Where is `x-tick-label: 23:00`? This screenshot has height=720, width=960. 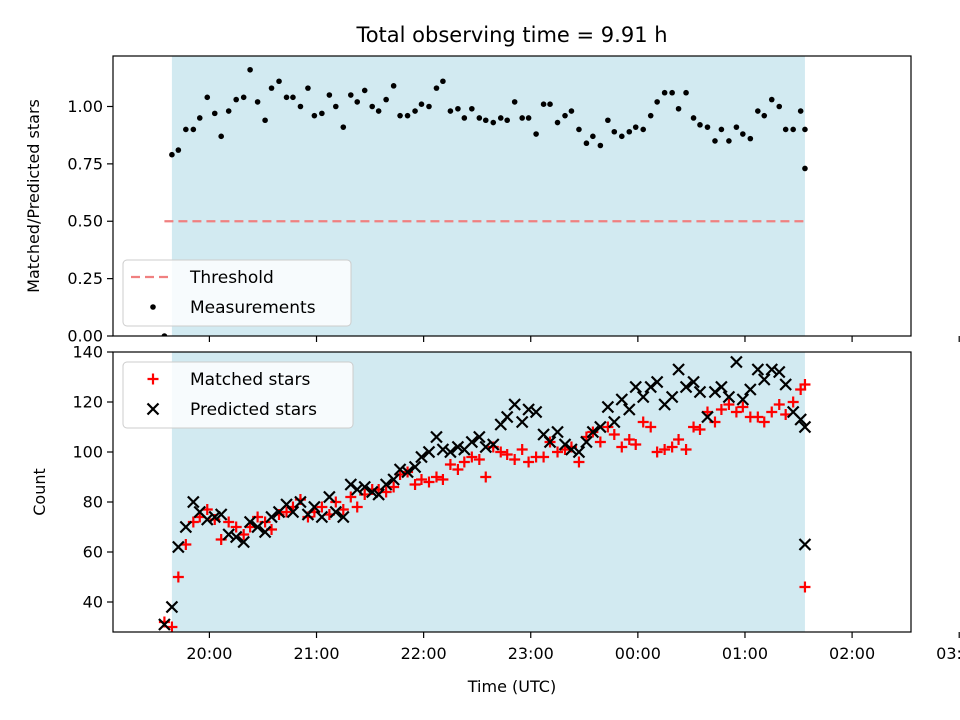 x-tick-label: 23:00 is located at coordinates (531, 653).